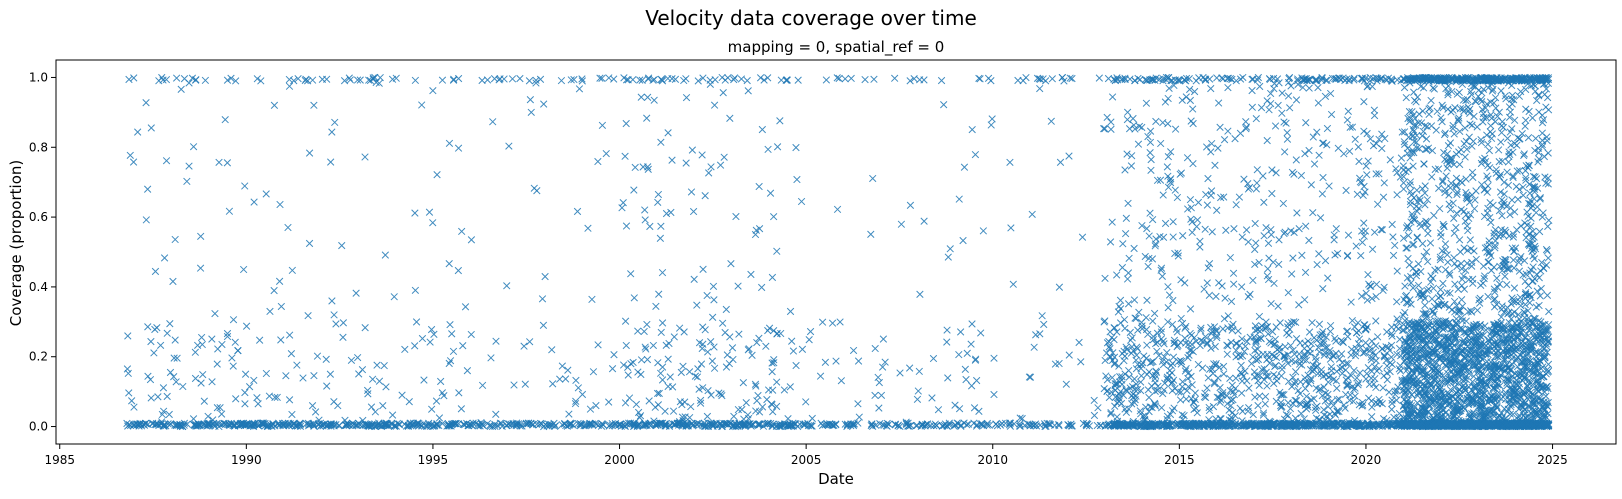 The height and width of the screenshot is (499, 1622). Describe the element at coordinates (1383, 197) in the screenshot. I see `data-point-1947` at that location.